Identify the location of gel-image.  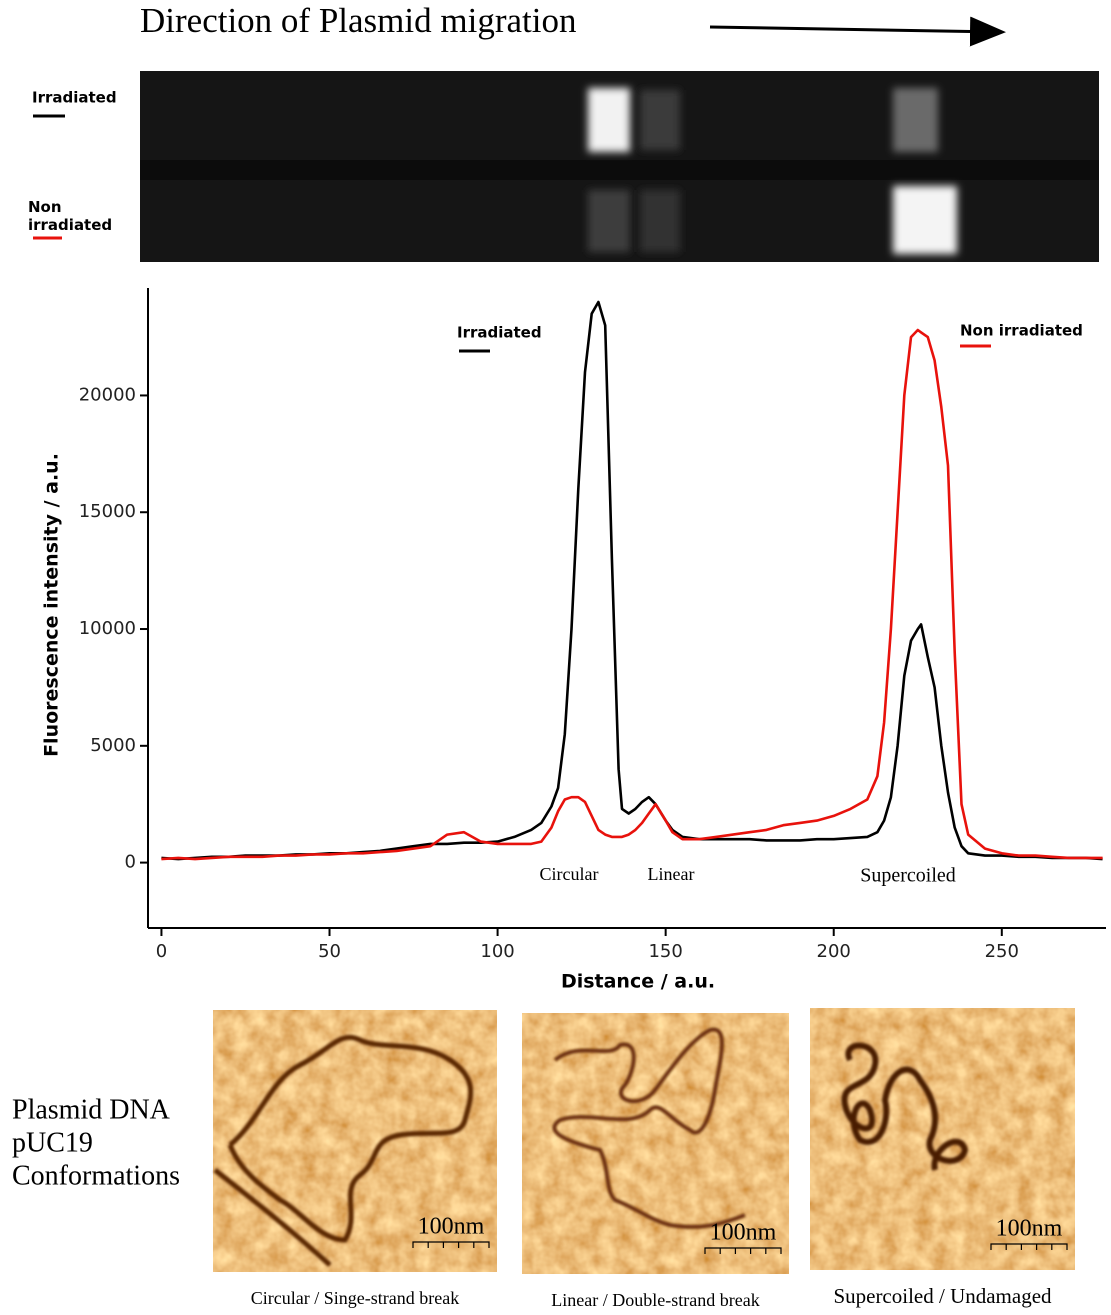
(619, 166).